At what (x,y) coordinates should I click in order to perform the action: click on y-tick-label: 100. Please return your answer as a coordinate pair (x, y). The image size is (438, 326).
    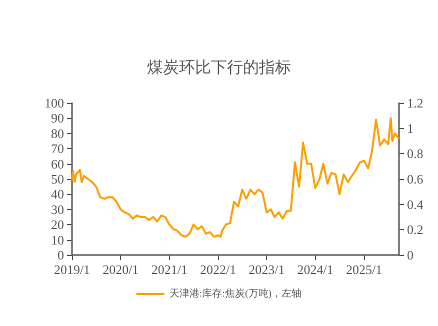
    Looking at the image, I should click on (54, 103).